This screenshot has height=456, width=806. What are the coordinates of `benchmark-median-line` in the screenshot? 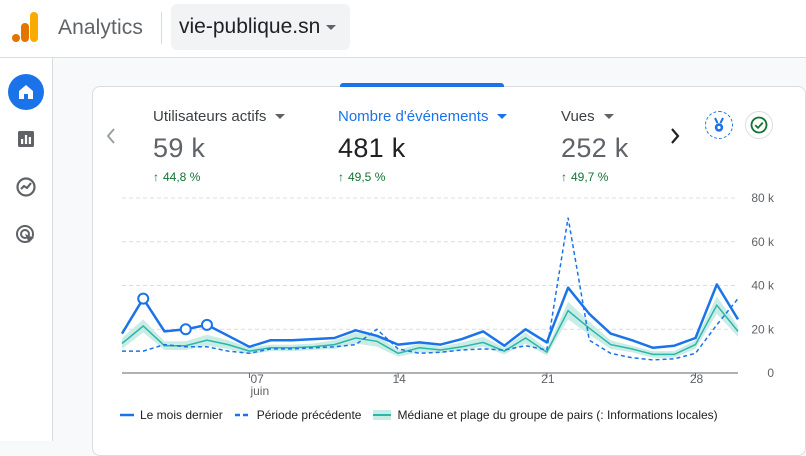 It's located at (430, 329).